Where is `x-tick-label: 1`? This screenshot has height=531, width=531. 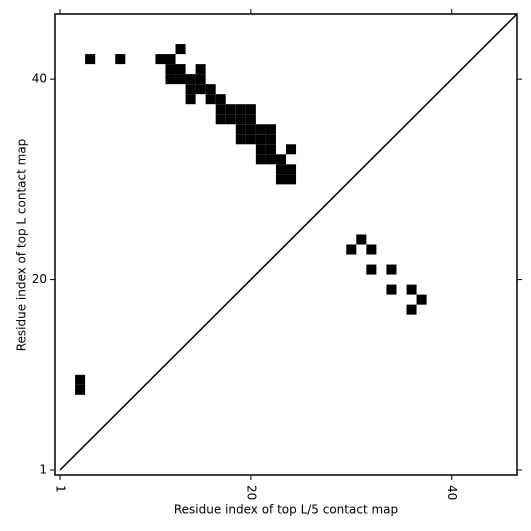
x-tick-label: 1 is located at coordinates (61, 489).